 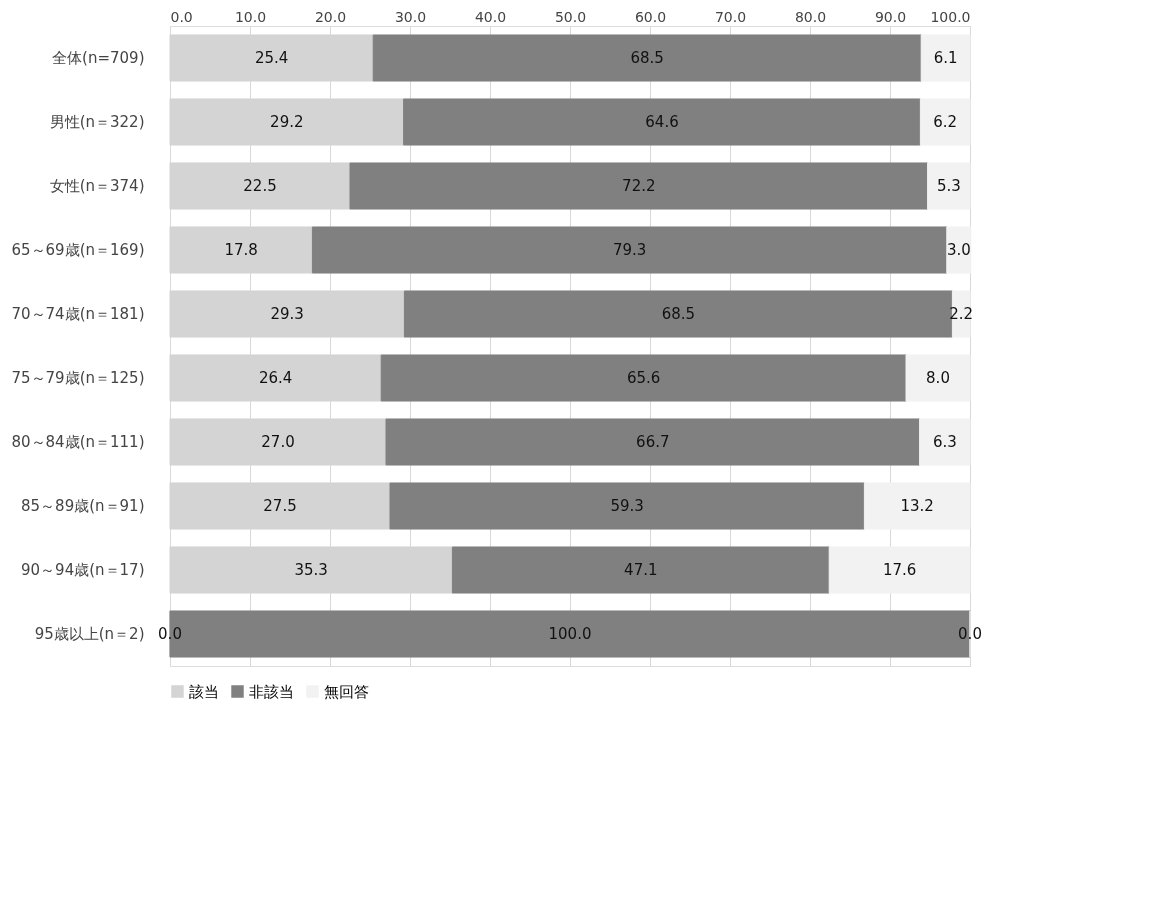 I want to click on x-tick-label: 80.0, so click(x=810, y=16).